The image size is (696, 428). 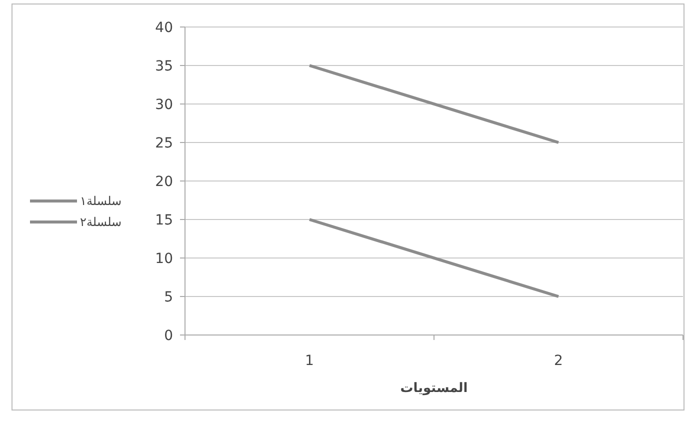 What do you see at coordinates (164, 259) in the screenshot?
I see `y-tick-label: 10` at bounding box center [164, 259].